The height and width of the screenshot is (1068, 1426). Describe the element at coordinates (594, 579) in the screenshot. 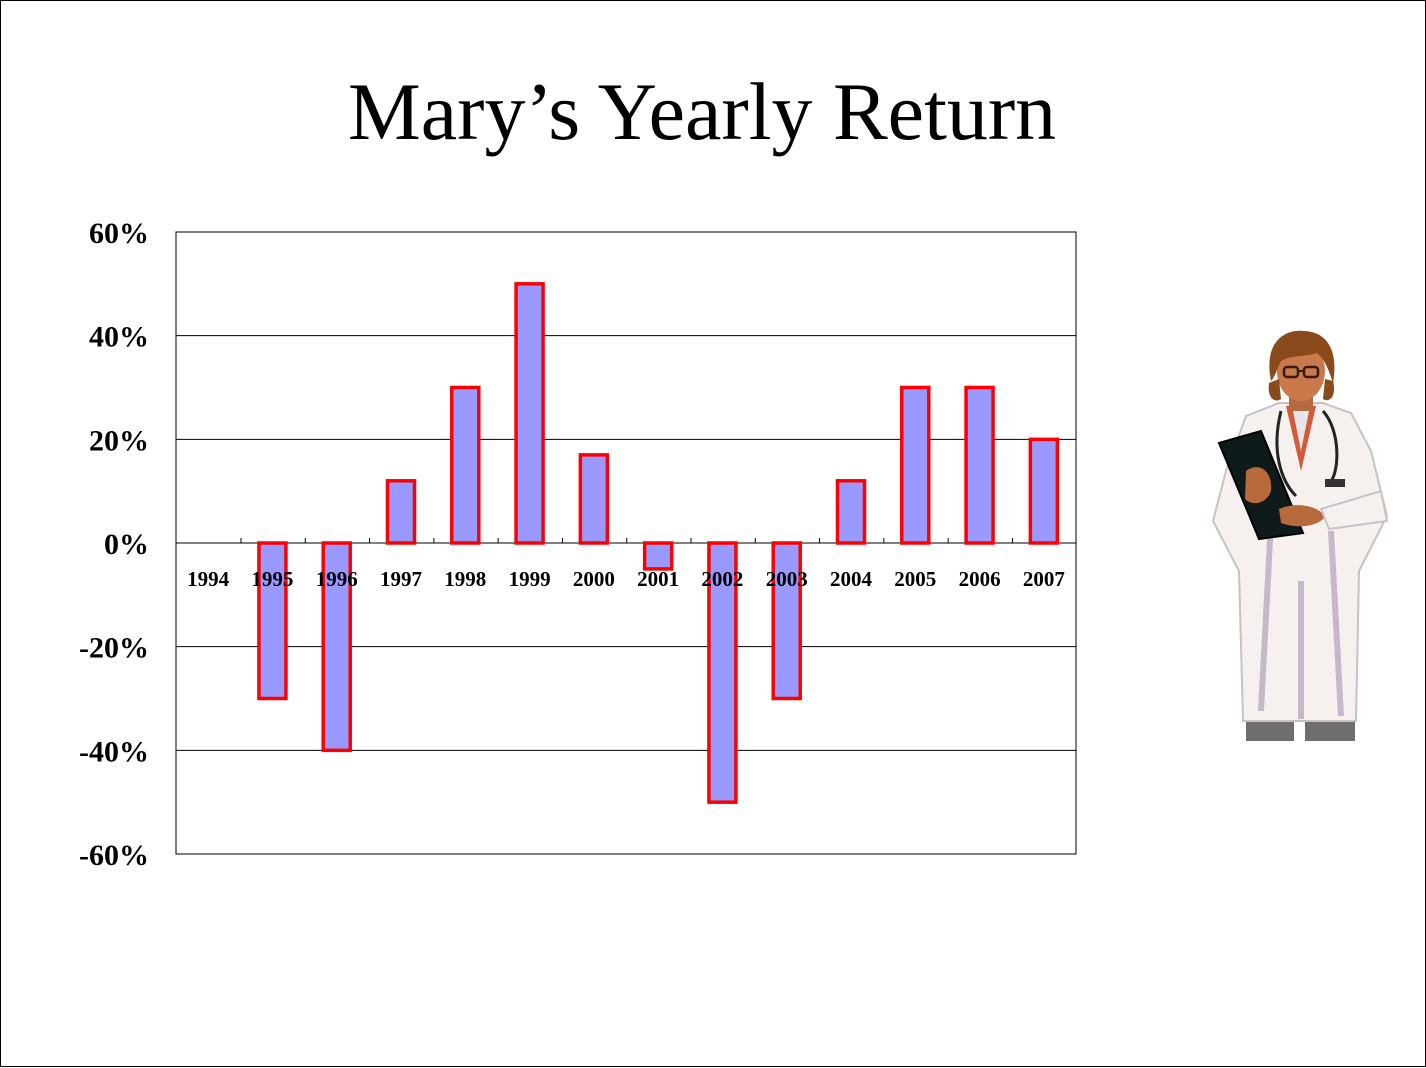

I see `x-tick-label: 2000` at that location.